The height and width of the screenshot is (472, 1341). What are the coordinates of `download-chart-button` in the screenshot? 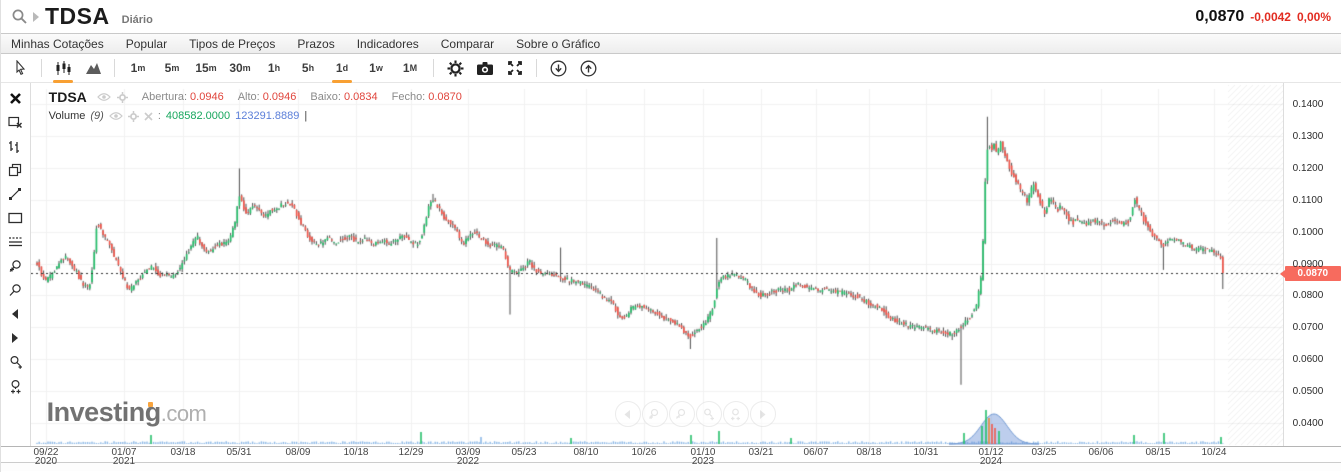 It's located at (558, 68).